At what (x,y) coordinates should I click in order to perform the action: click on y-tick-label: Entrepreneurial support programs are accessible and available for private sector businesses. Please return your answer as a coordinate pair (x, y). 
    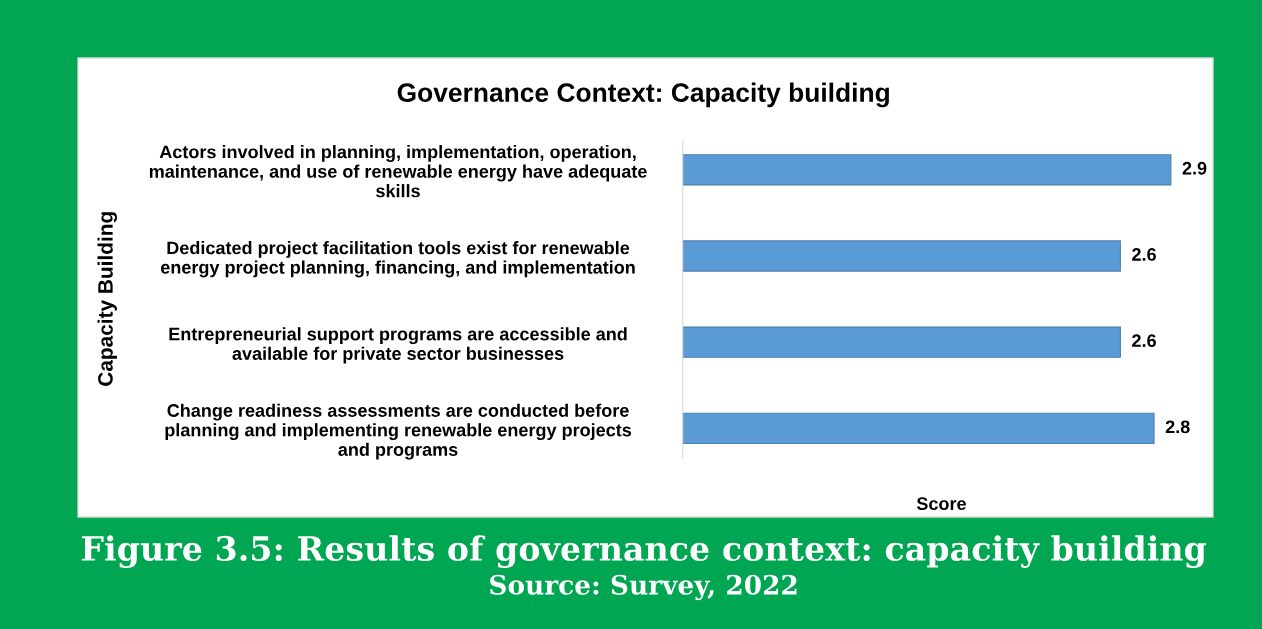
    Looking at the image, I should click on (398, 345).